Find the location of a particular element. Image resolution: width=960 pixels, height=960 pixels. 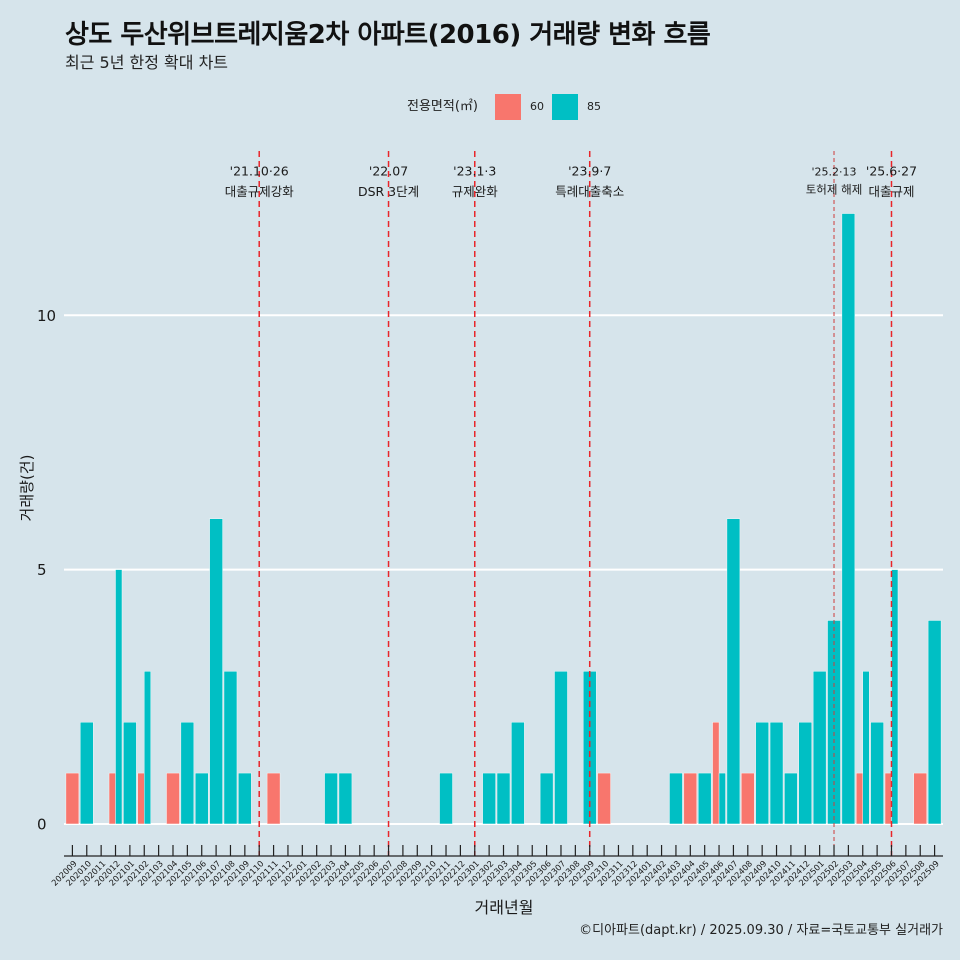

y-axis: 0 5 10 is located at coordinates (46, 570).